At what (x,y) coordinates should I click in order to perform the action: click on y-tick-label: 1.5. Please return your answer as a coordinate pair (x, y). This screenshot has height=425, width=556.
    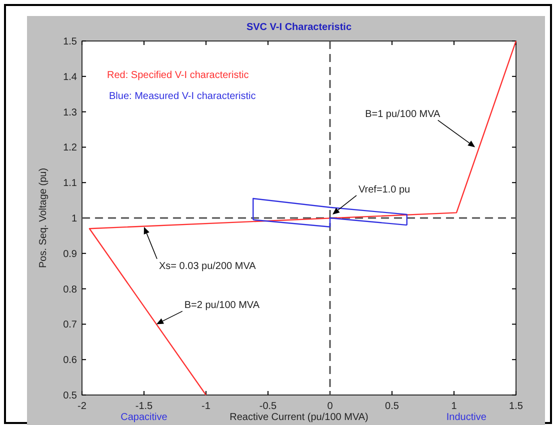
    Looking at the image, I should click on (70, 42).